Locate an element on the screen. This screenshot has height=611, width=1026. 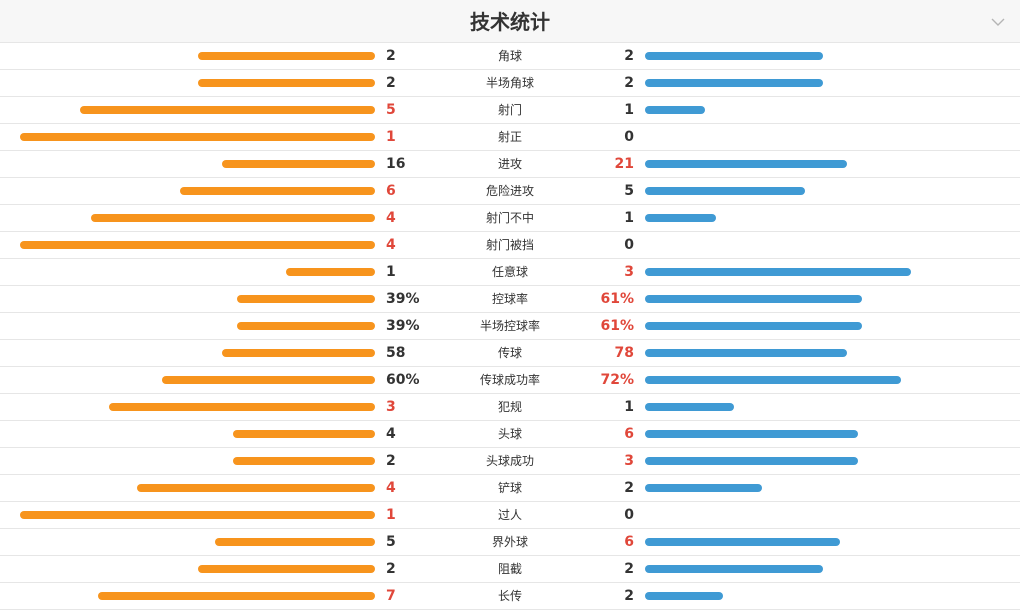
away-value: 61% is located at coordinates (617, 299).